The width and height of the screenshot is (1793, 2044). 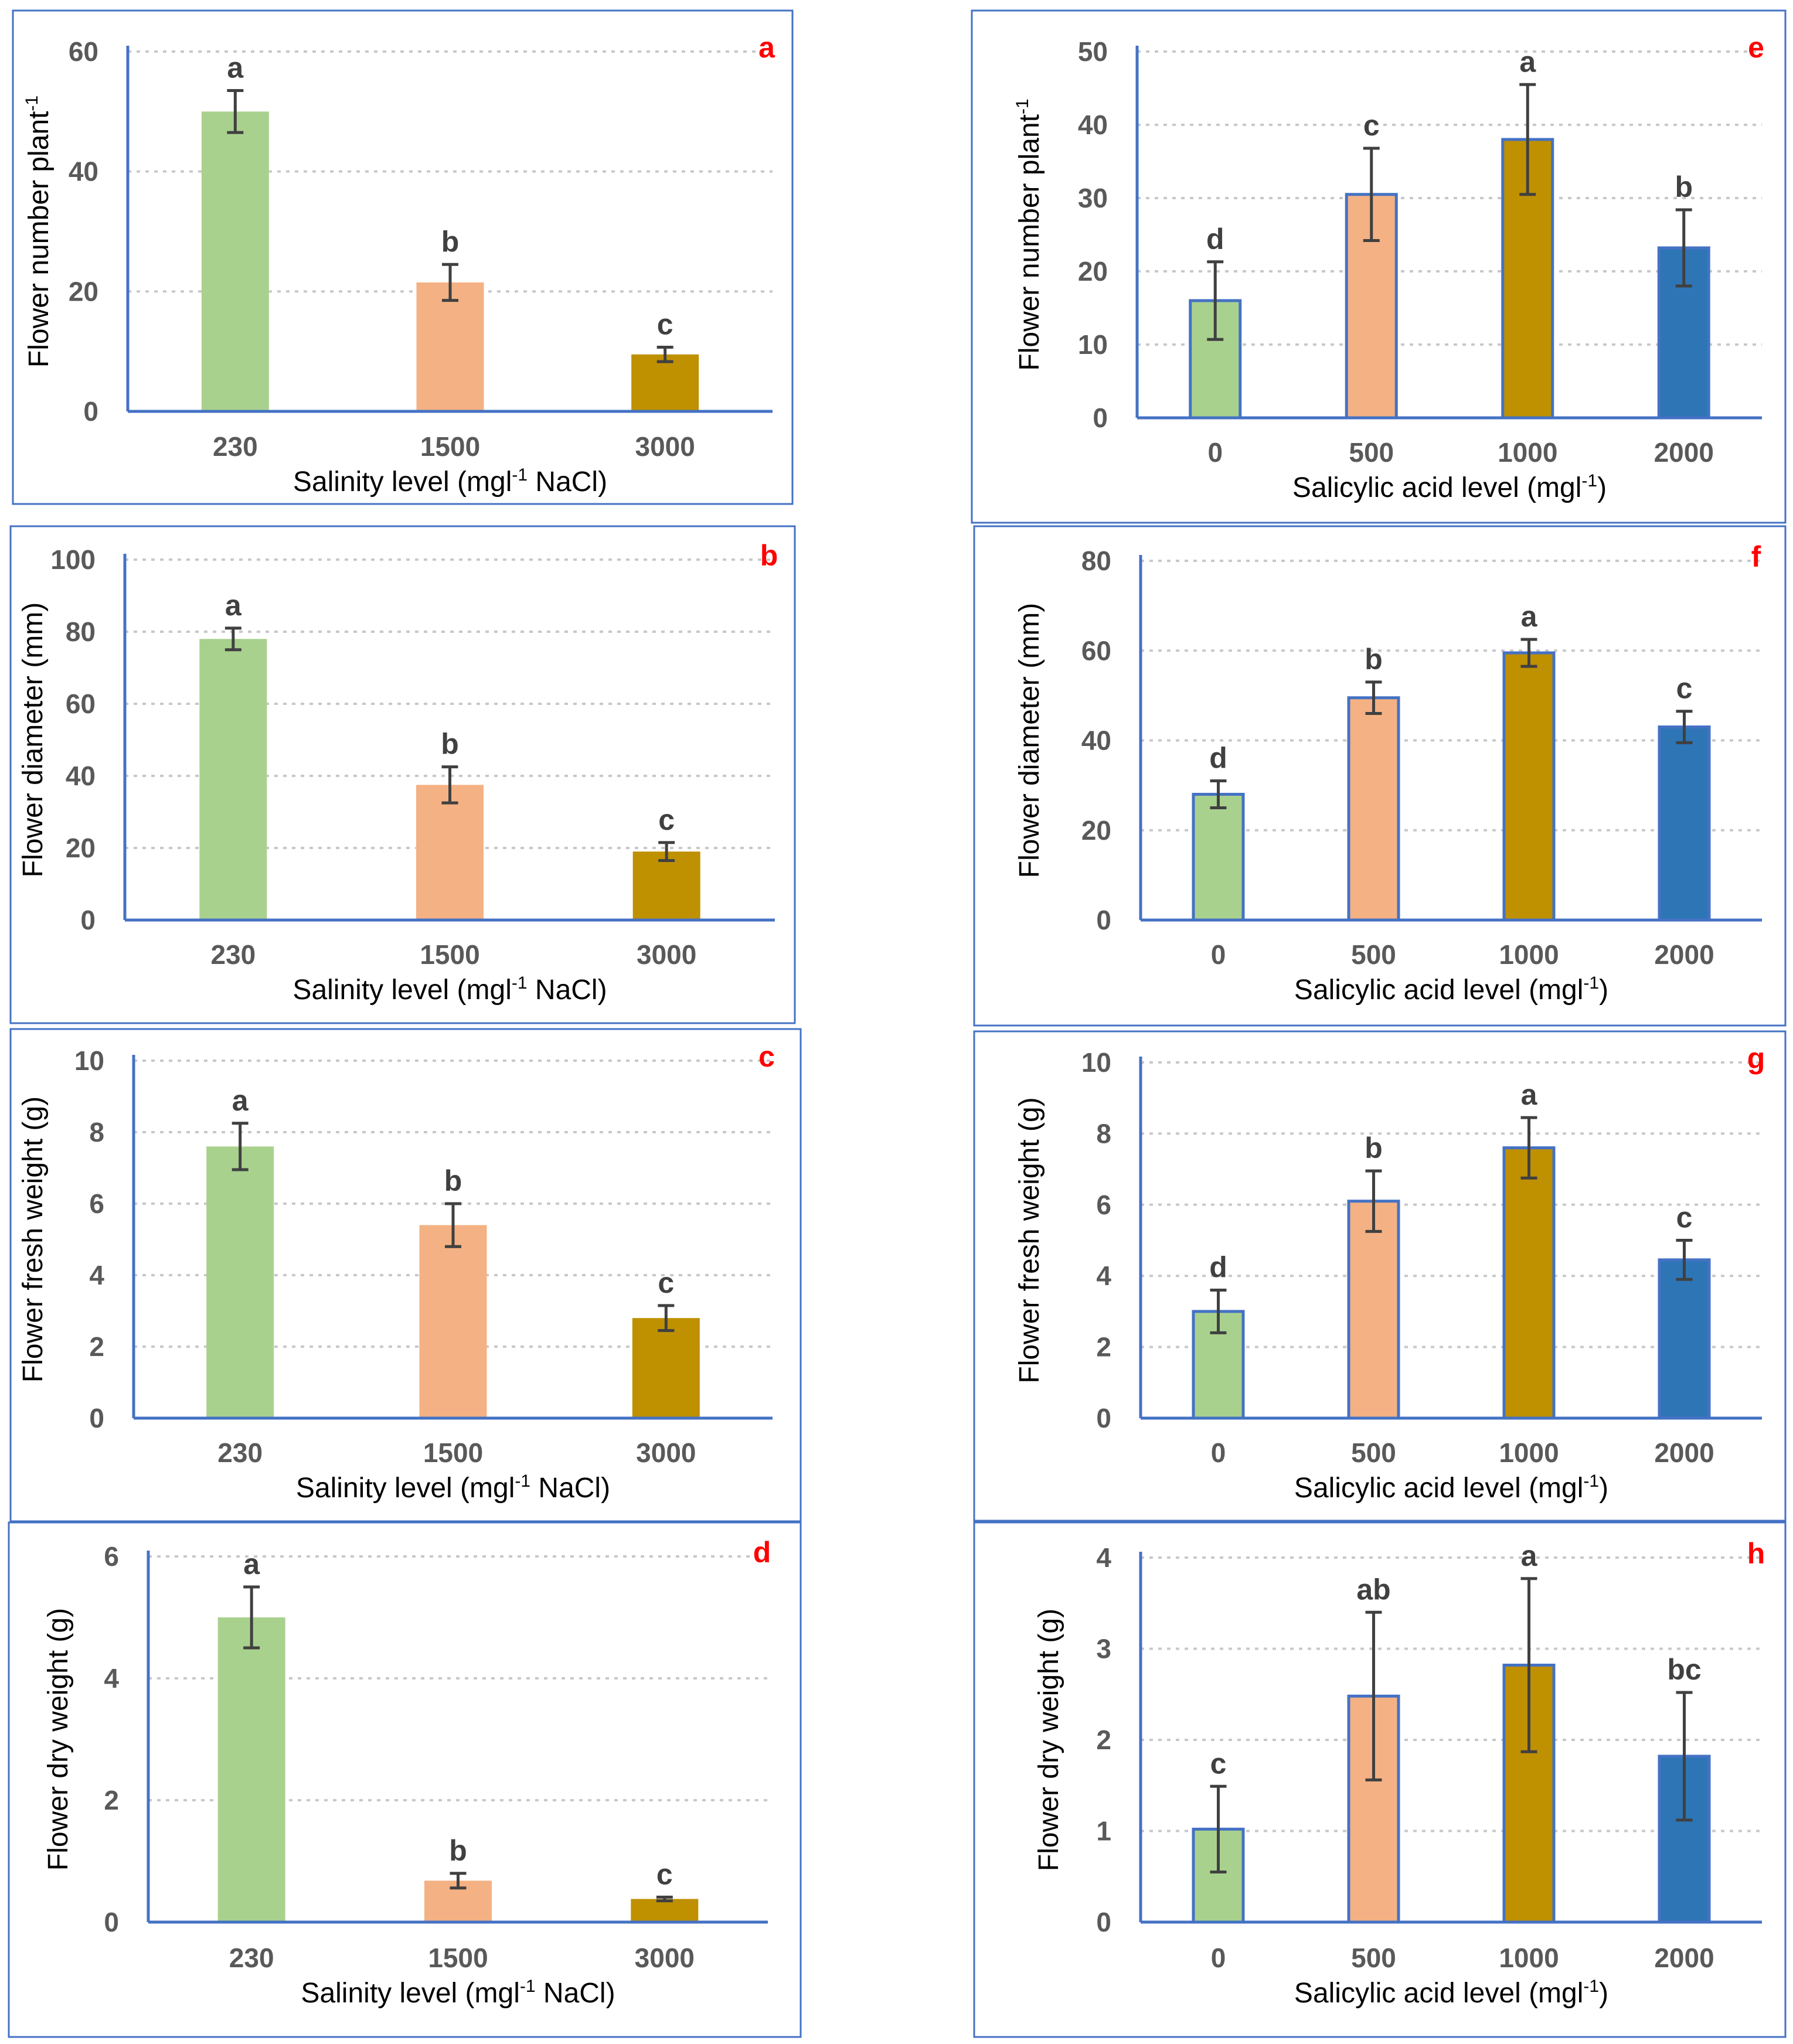 What do you see at coordinates (1103, 1205) in the screenshot?
I see `y-tick-label: 6` at bounding box center [1103, 1205].